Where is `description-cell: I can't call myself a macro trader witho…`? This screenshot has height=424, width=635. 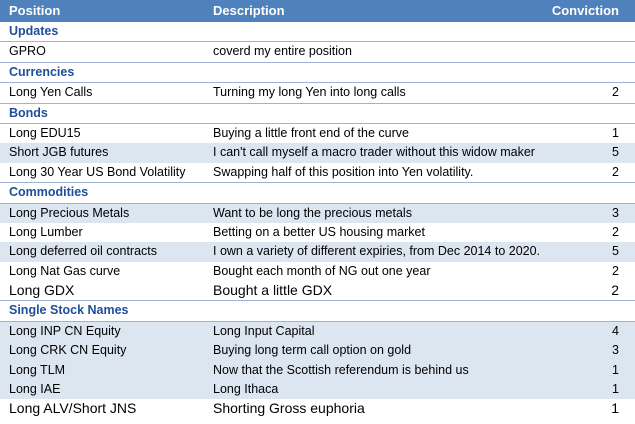 description-cell: I can't call myself a macro trader witho… is located at coordinates (374, 152).